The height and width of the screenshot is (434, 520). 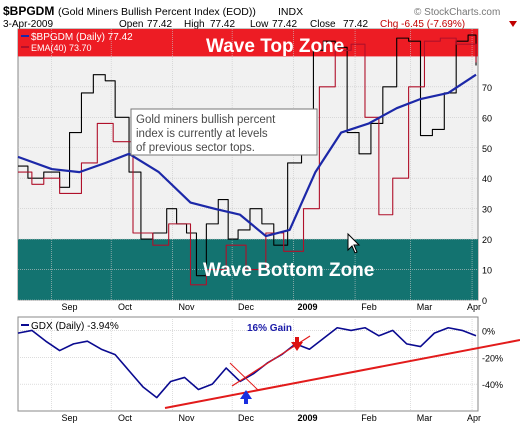 I want to click on main-y-axis: 0 10 20 30 40 50 60 70, so click(x=487, y=194).